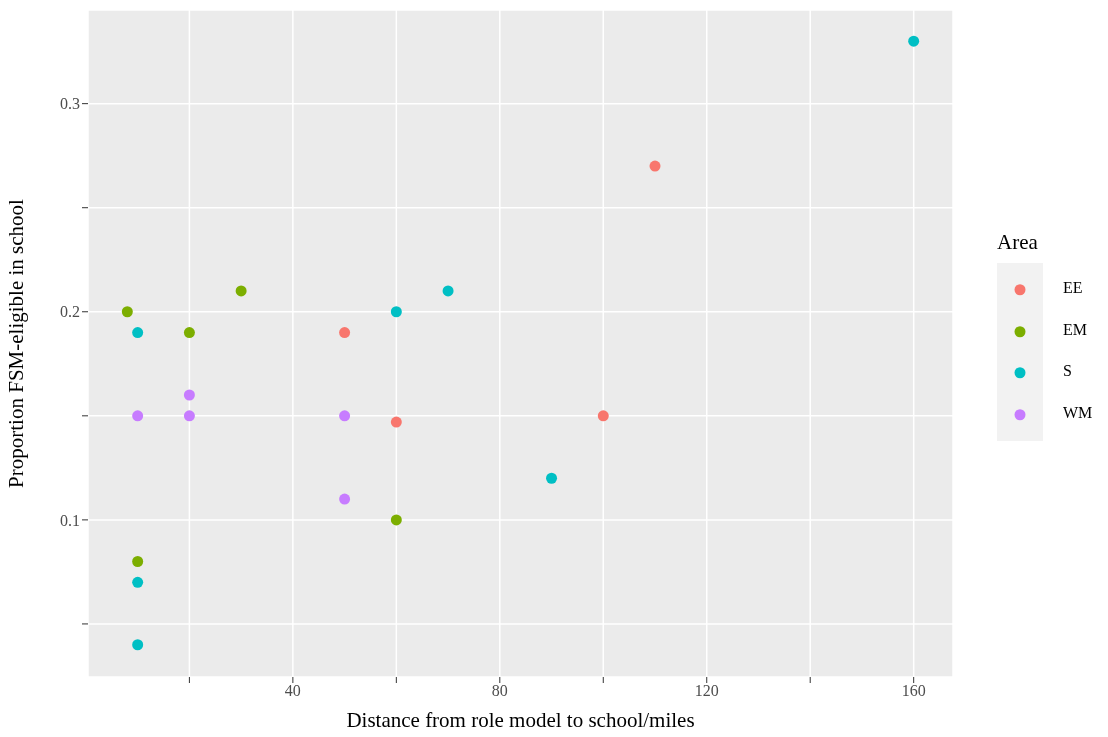  Describe the element at coordinates (16, 343) in the screenshot. I see `y-axis-title: Proportion FSM-eligible in school` at that location.